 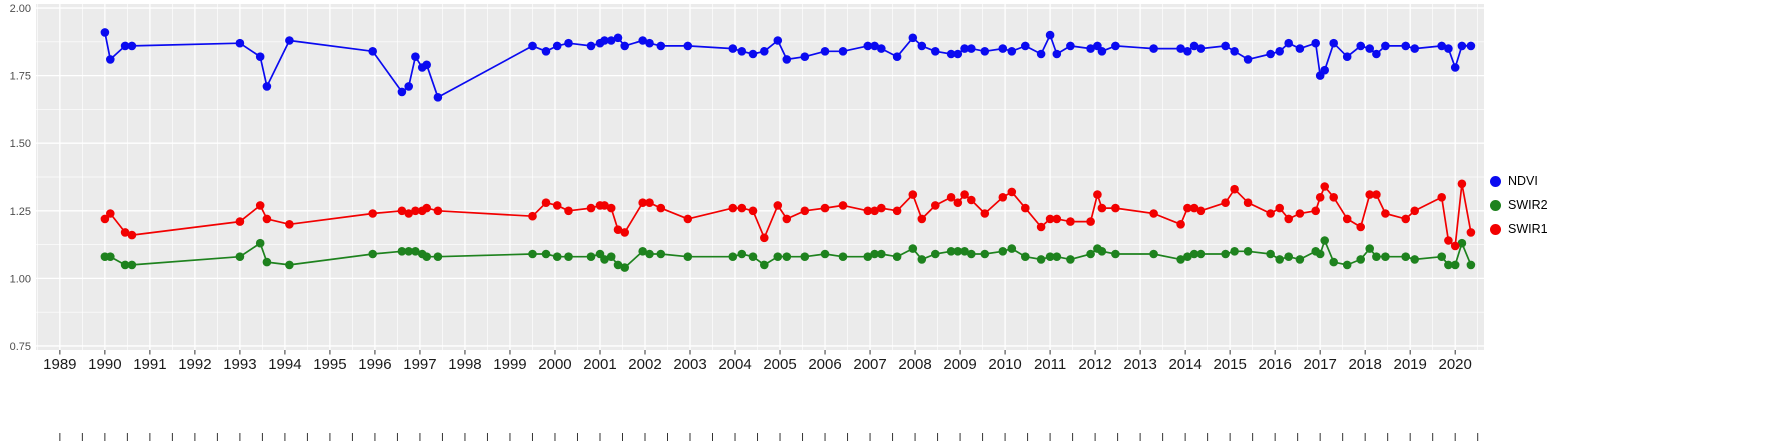 I want to click on svg-text: 1999, so click(x=509, y=364).